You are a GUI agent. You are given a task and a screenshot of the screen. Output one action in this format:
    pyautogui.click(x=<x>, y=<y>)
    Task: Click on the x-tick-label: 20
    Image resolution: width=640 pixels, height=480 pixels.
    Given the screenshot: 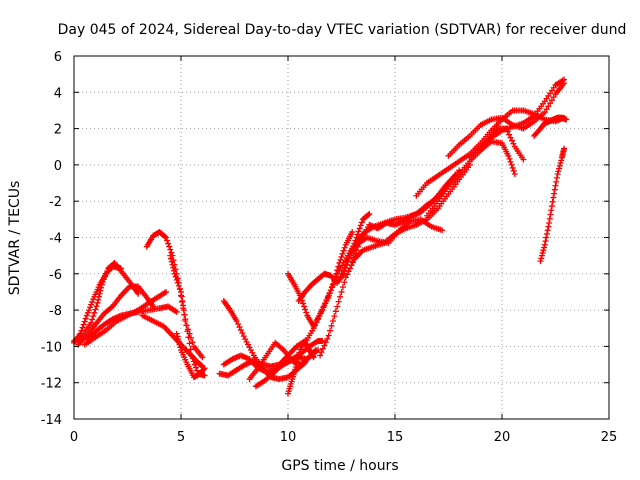 What is the action you would take?
    pyautogui.click(x=502, y=437)
    